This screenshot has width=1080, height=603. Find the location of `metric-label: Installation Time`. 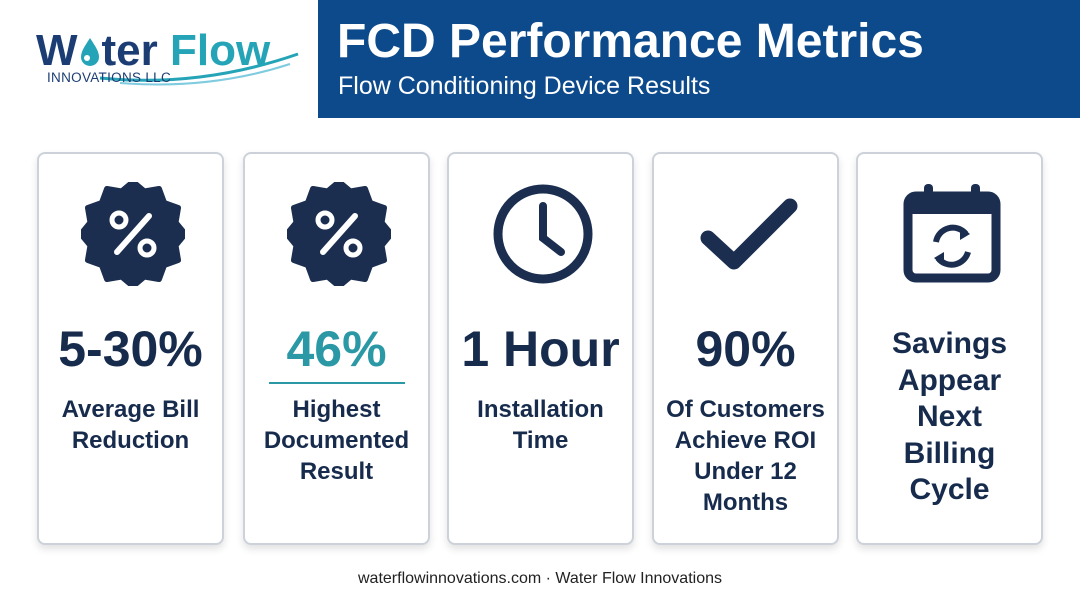

metric-label: Installation Time is located at coordinates (540, 425).